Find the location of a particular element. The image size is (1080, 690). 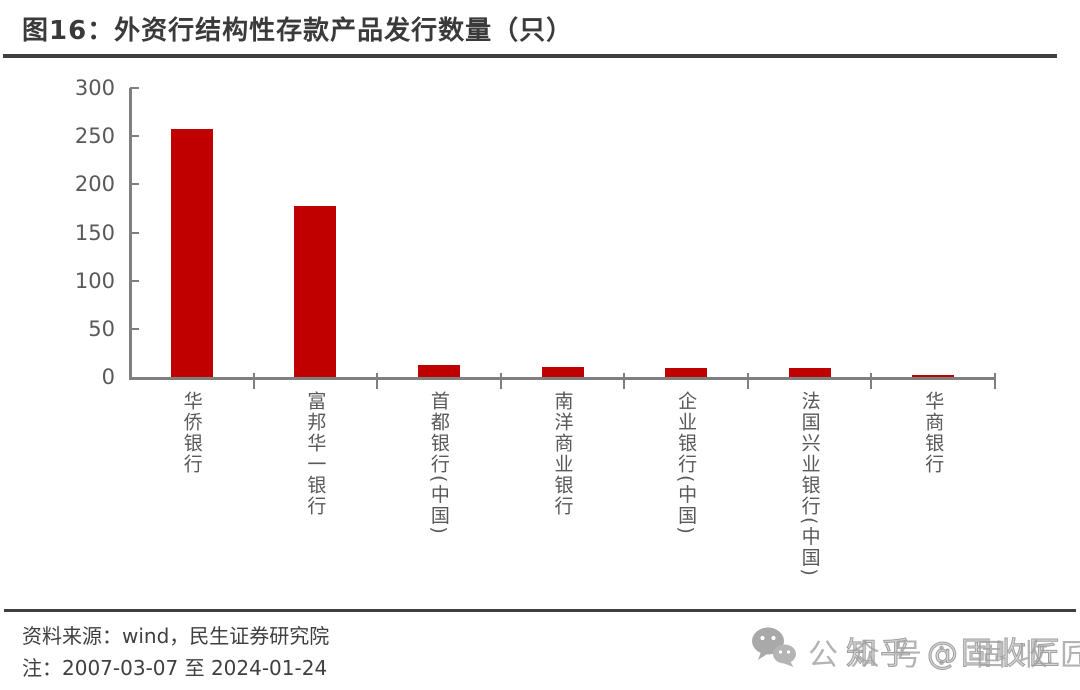

source-note: 资料来源：wind，民生证券研究院 is located at coordinates (176, 636).